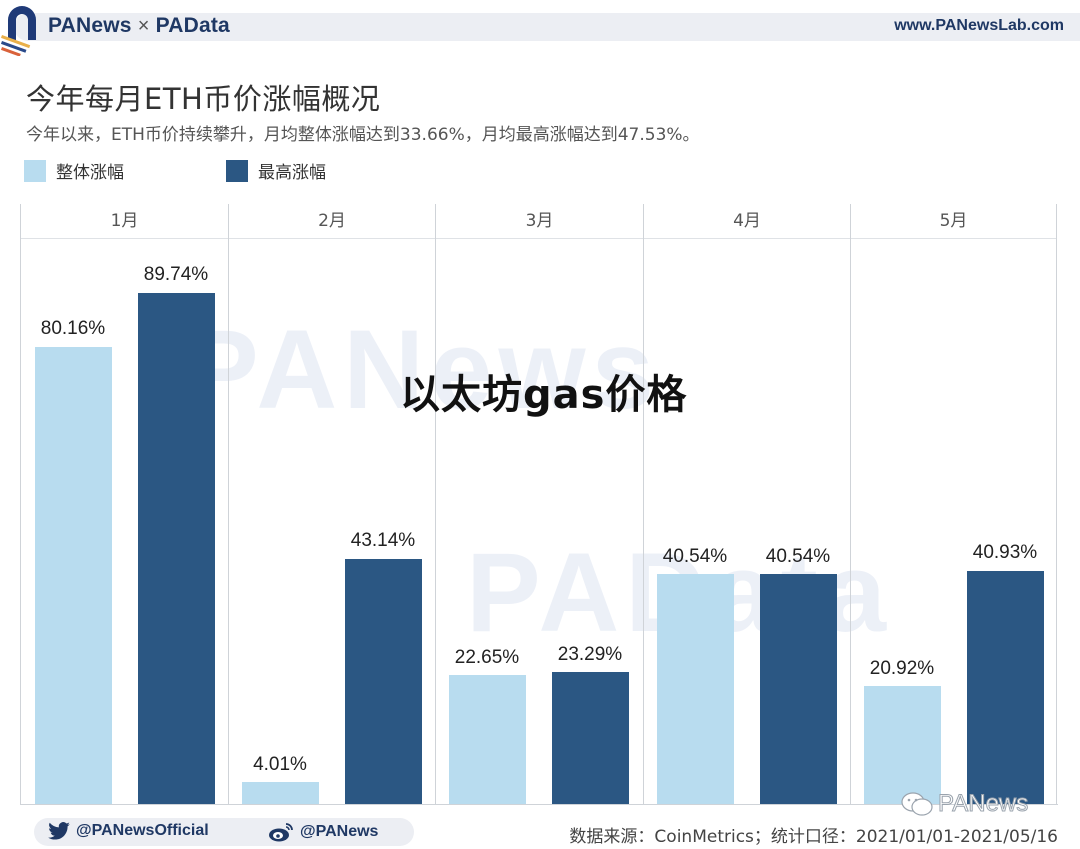  What do you see at coordinates (1005, 552) in the screenshot?
I see `bar-label: 40.93%` at bounding box center [1005, 552].